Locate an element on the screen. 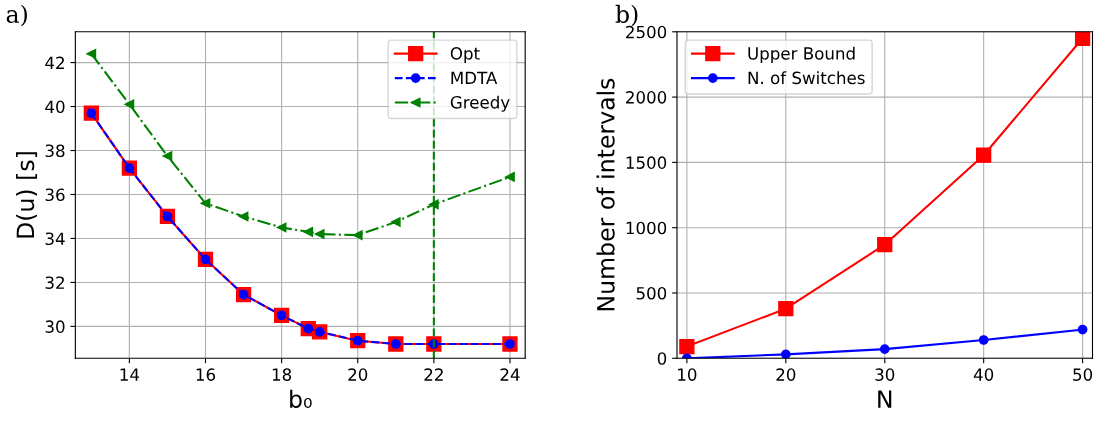 The height and width of the screenshot is (424, 1108). x-tick-label: 22 is located at coordinates (433, 374).